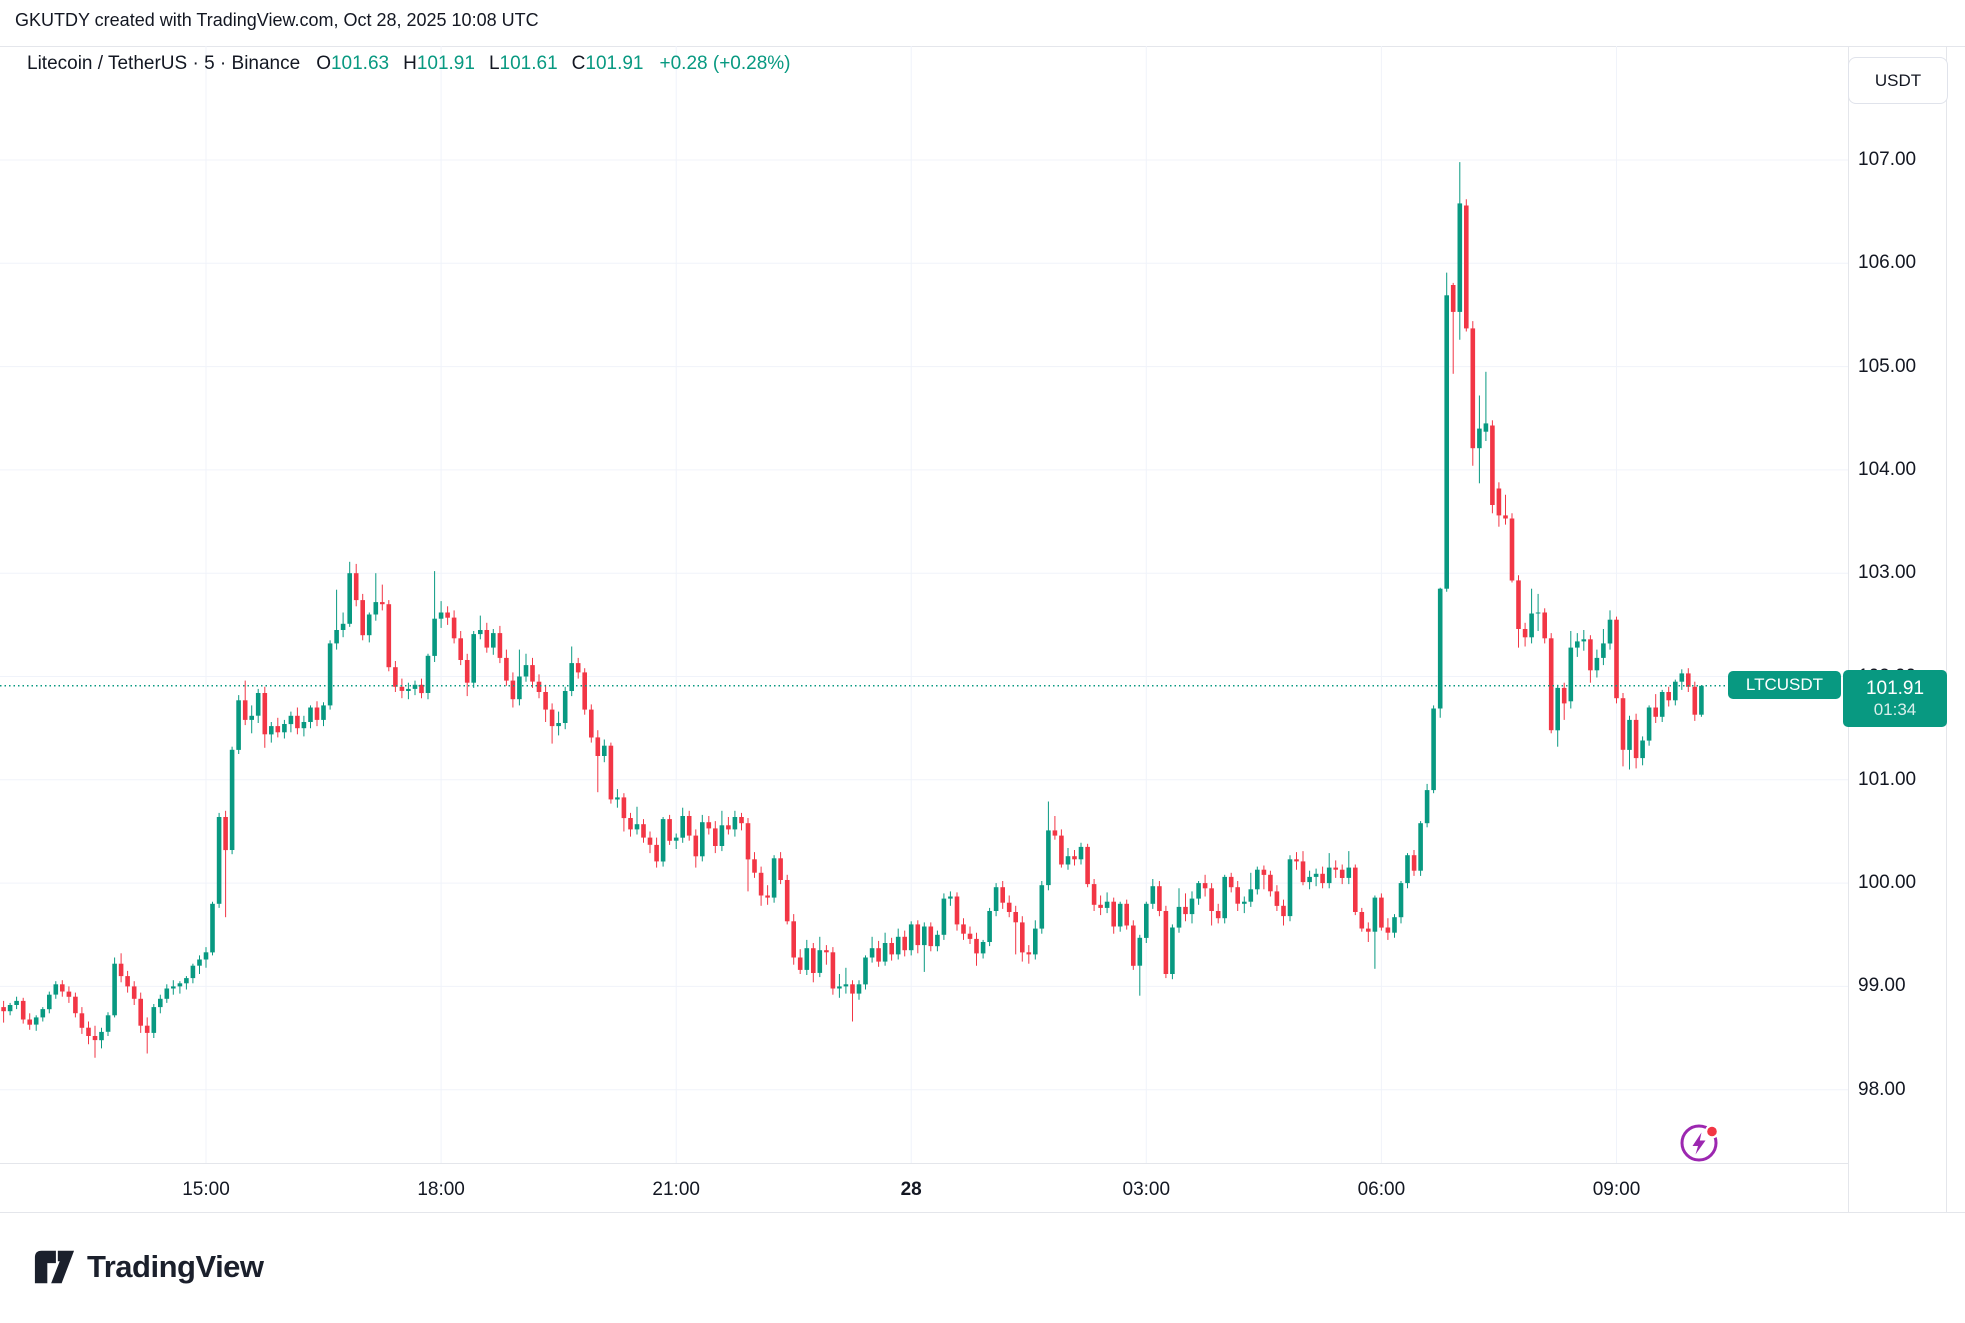 Image resolution: width=1965 pixels, height=1323 pixels. Describe the element at coordinates (164, 63) in the screenshot. I see `symbol-title: Litecoin / TetherUS · 5 · Binance` at that location.